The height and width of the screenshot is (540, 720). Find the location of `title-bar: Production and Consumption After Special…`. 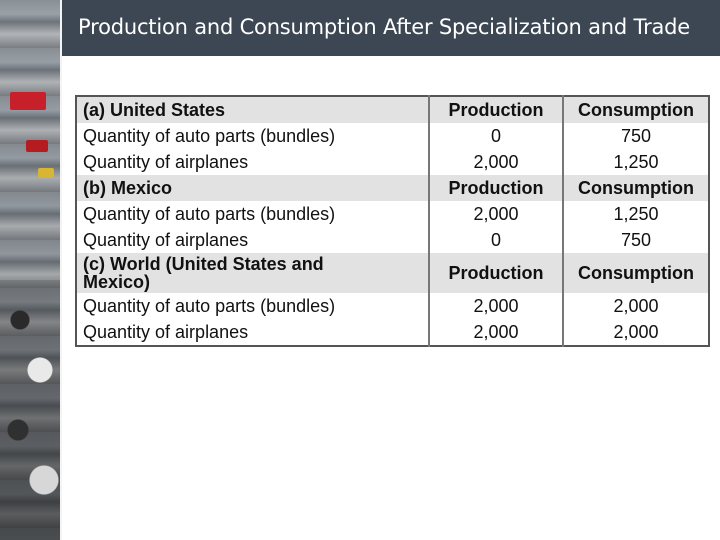

title-bar: Production and Consumption After Special… is located at coordinates (391, 28).